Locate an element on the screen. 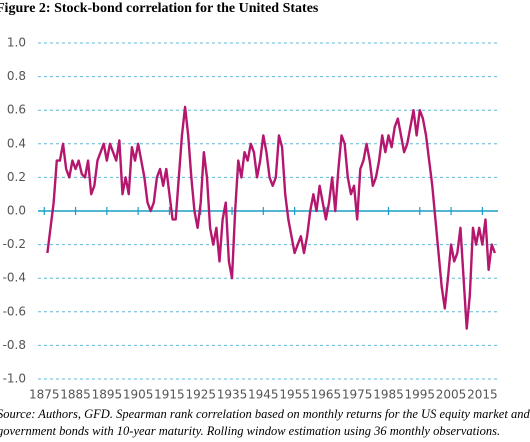 Image resolution: width=530 pixels, height=442 pixels. x-tick-label: 1915 is located at coordinates (169, 395).